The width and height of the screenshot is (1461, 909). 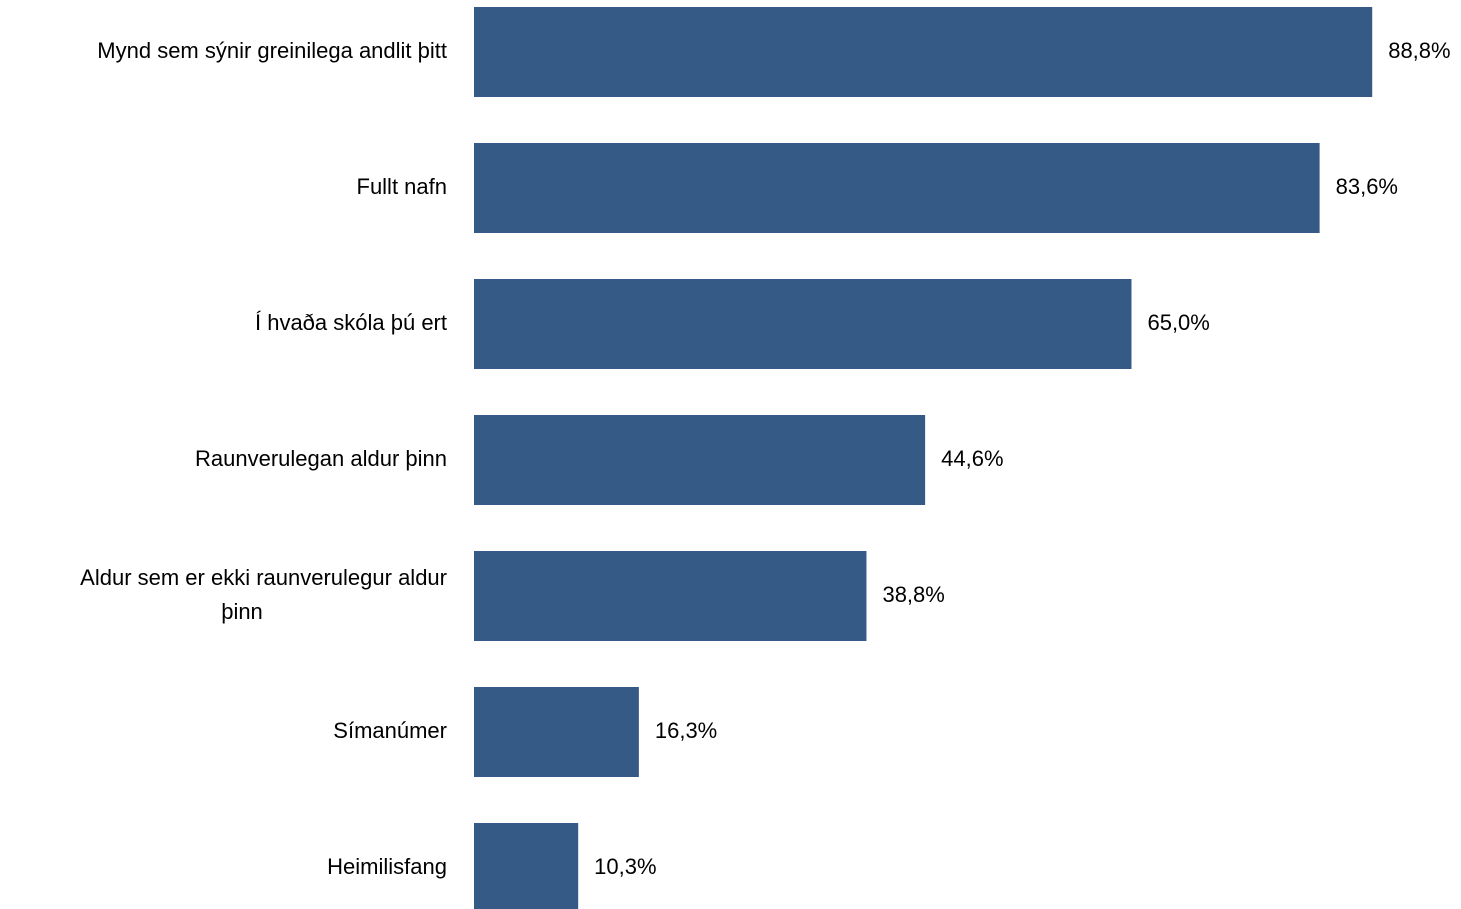 What do you see at coordinates (321, 458) in the screenshot?
I see `category-label-4: Raunverulegan aldur þinn` at bounding box center [321, 458].